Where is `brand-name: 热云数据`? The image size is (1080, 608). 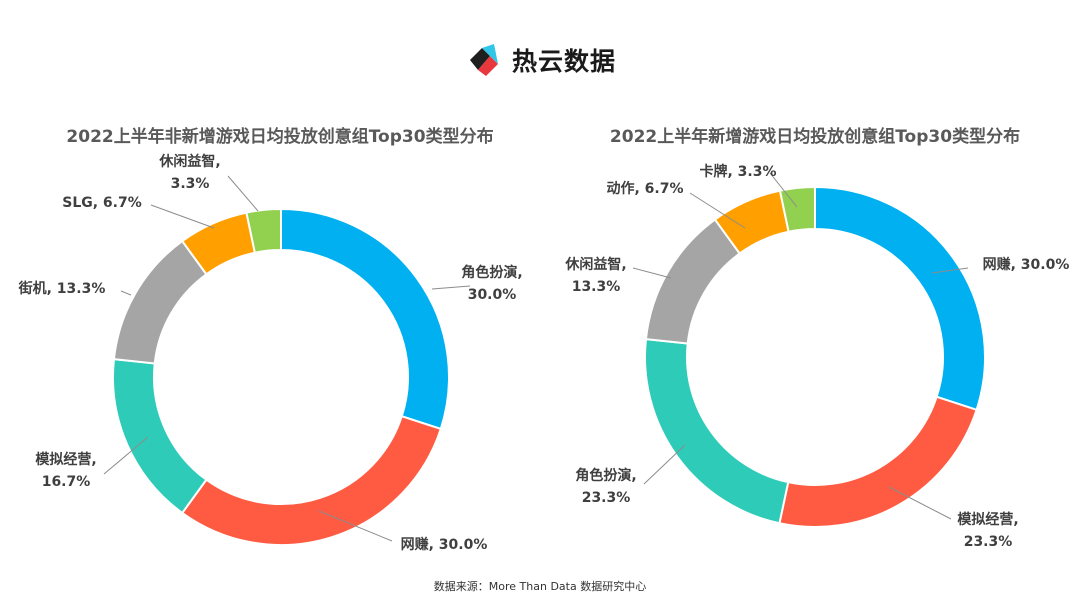
brand-name: 热云数据 is located at coordinates (563, 61).